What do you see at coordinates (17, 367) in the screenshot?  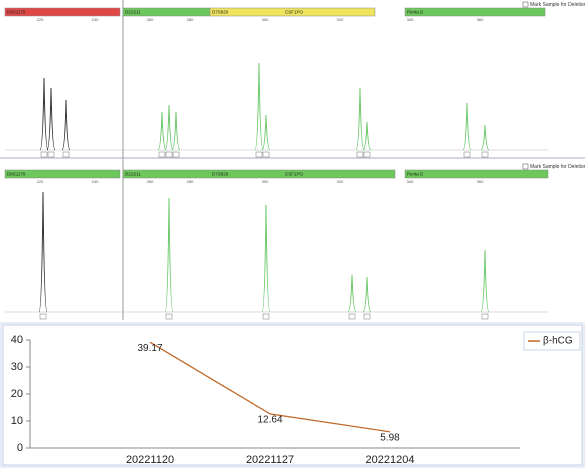 I see `y-tick-label: 30` at bounding box center [17, 367].